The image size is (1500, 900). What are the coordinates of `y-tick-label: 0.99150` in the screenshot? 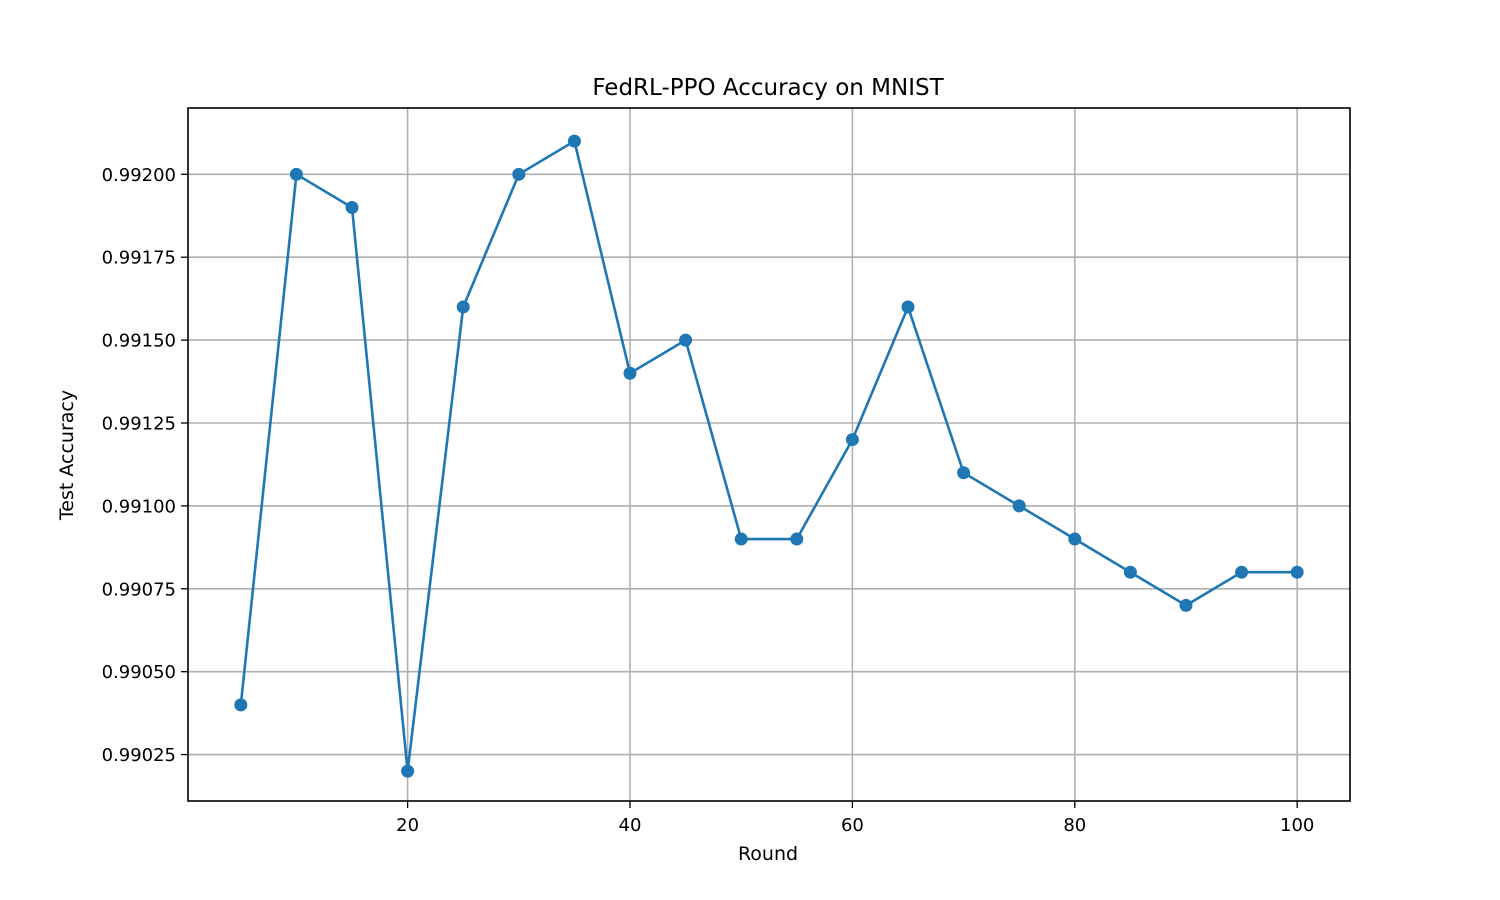 It's located at (139, 341).